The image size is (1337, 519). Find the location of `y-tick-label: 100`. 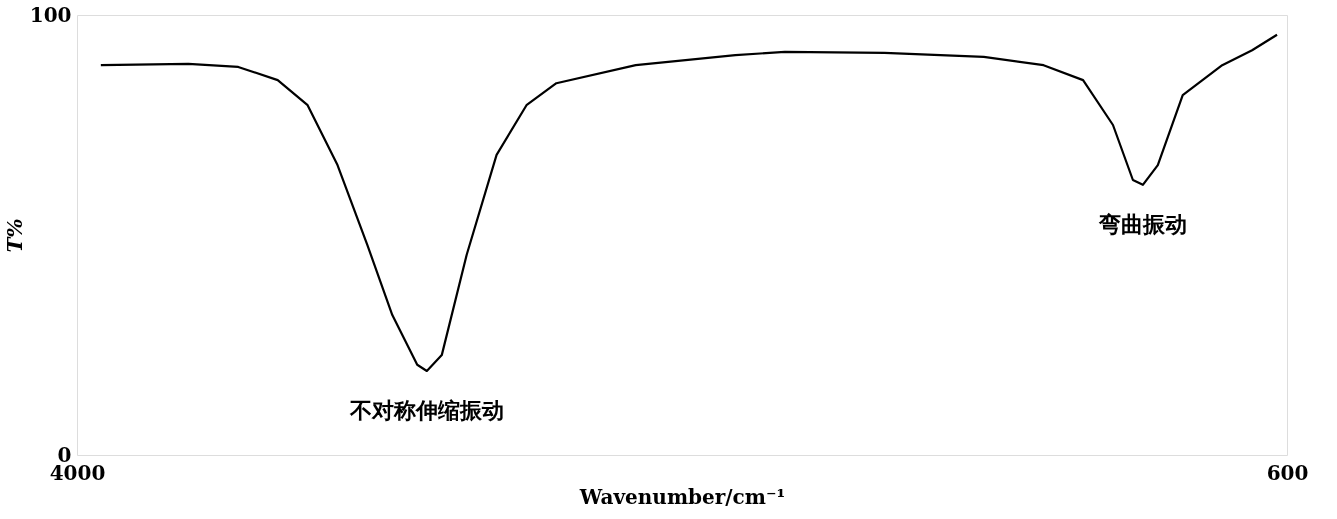

y-tick-label: 100 is located at coordinates (50, 14).